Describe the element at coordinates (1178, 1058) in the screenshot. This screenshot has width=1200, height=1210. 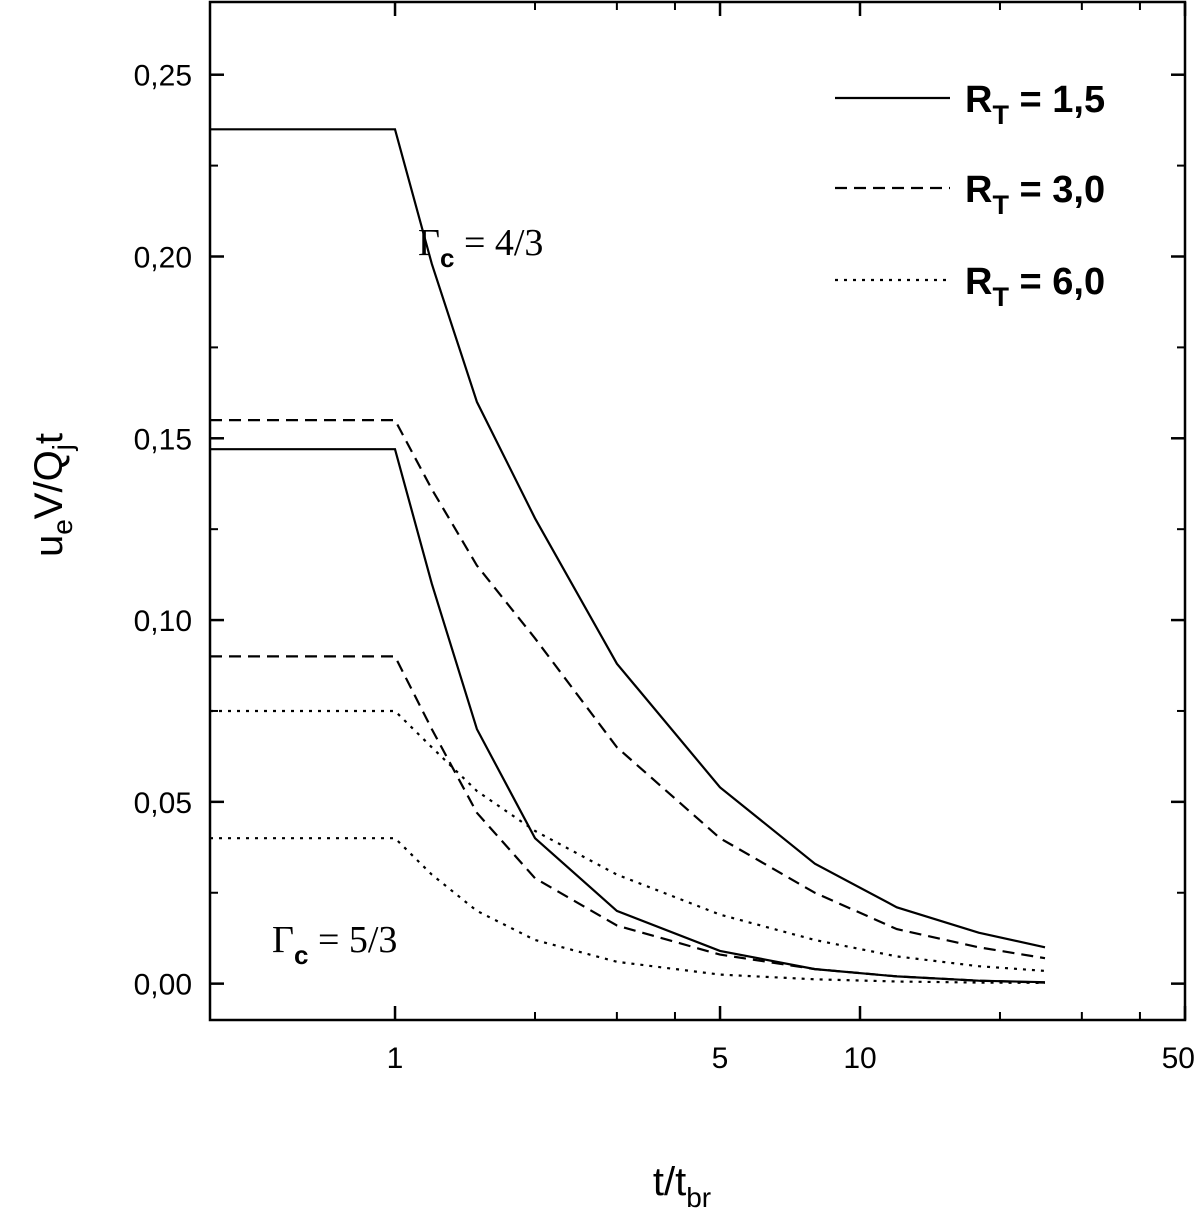
I see `x-tick-label: 50` at that location.